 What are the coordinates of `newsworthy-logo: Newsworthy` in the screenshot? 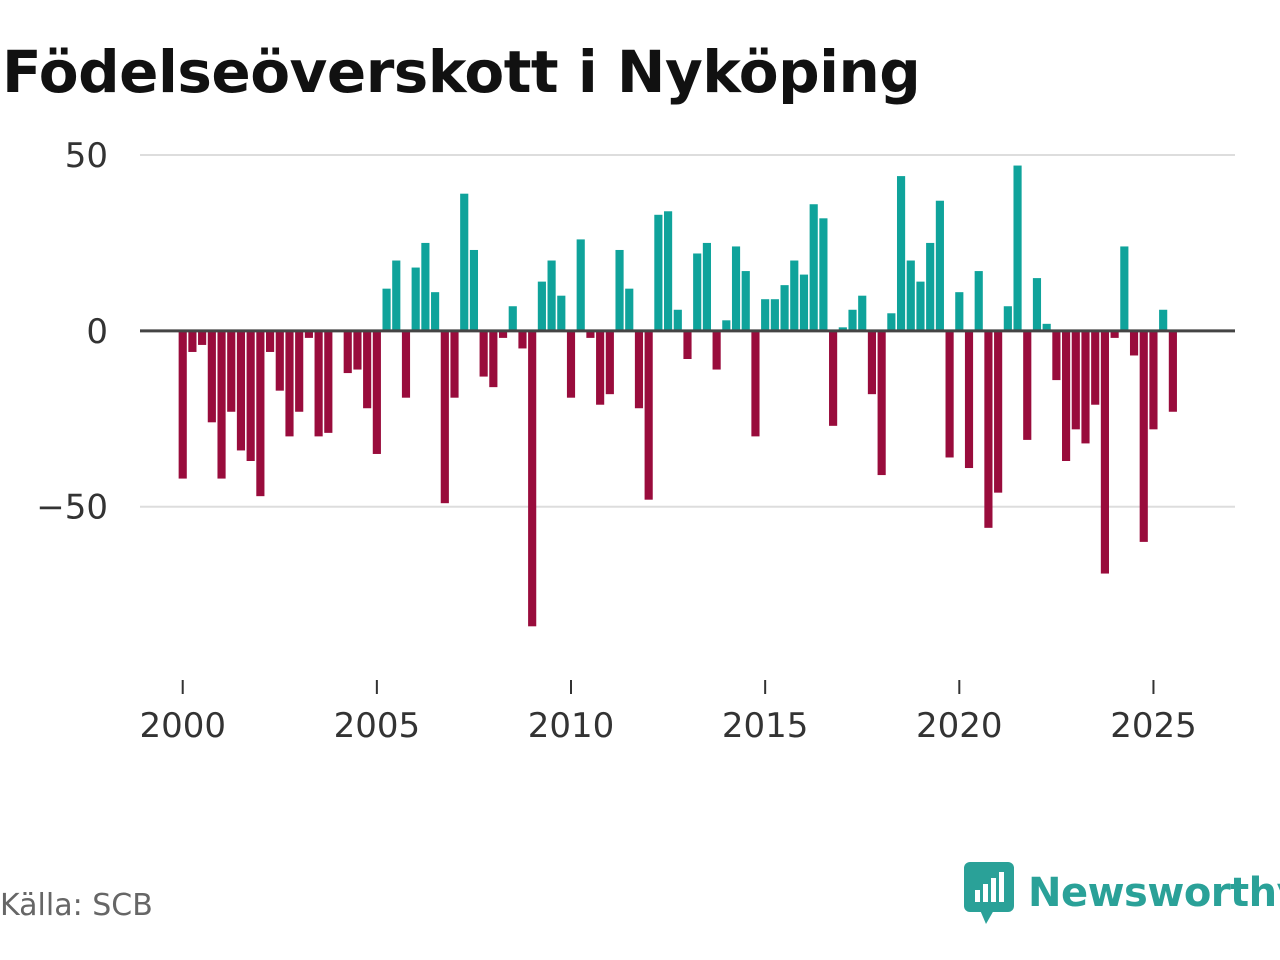 It's located at (1122, 893).